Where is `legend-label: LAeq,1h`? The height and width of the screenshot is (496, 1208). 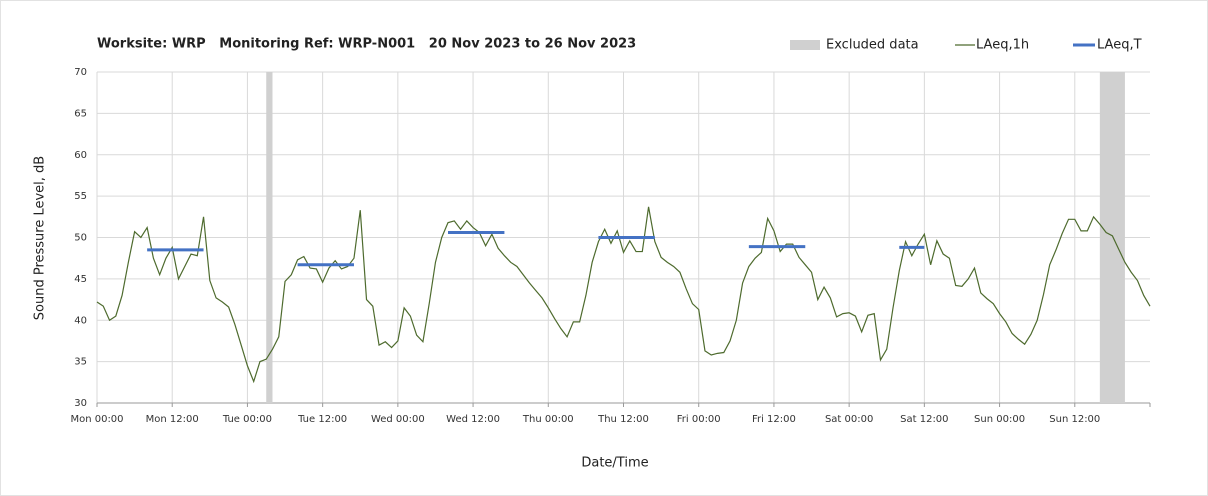
legend-label: LAeq,1h is located at coordinates (1002, 45).